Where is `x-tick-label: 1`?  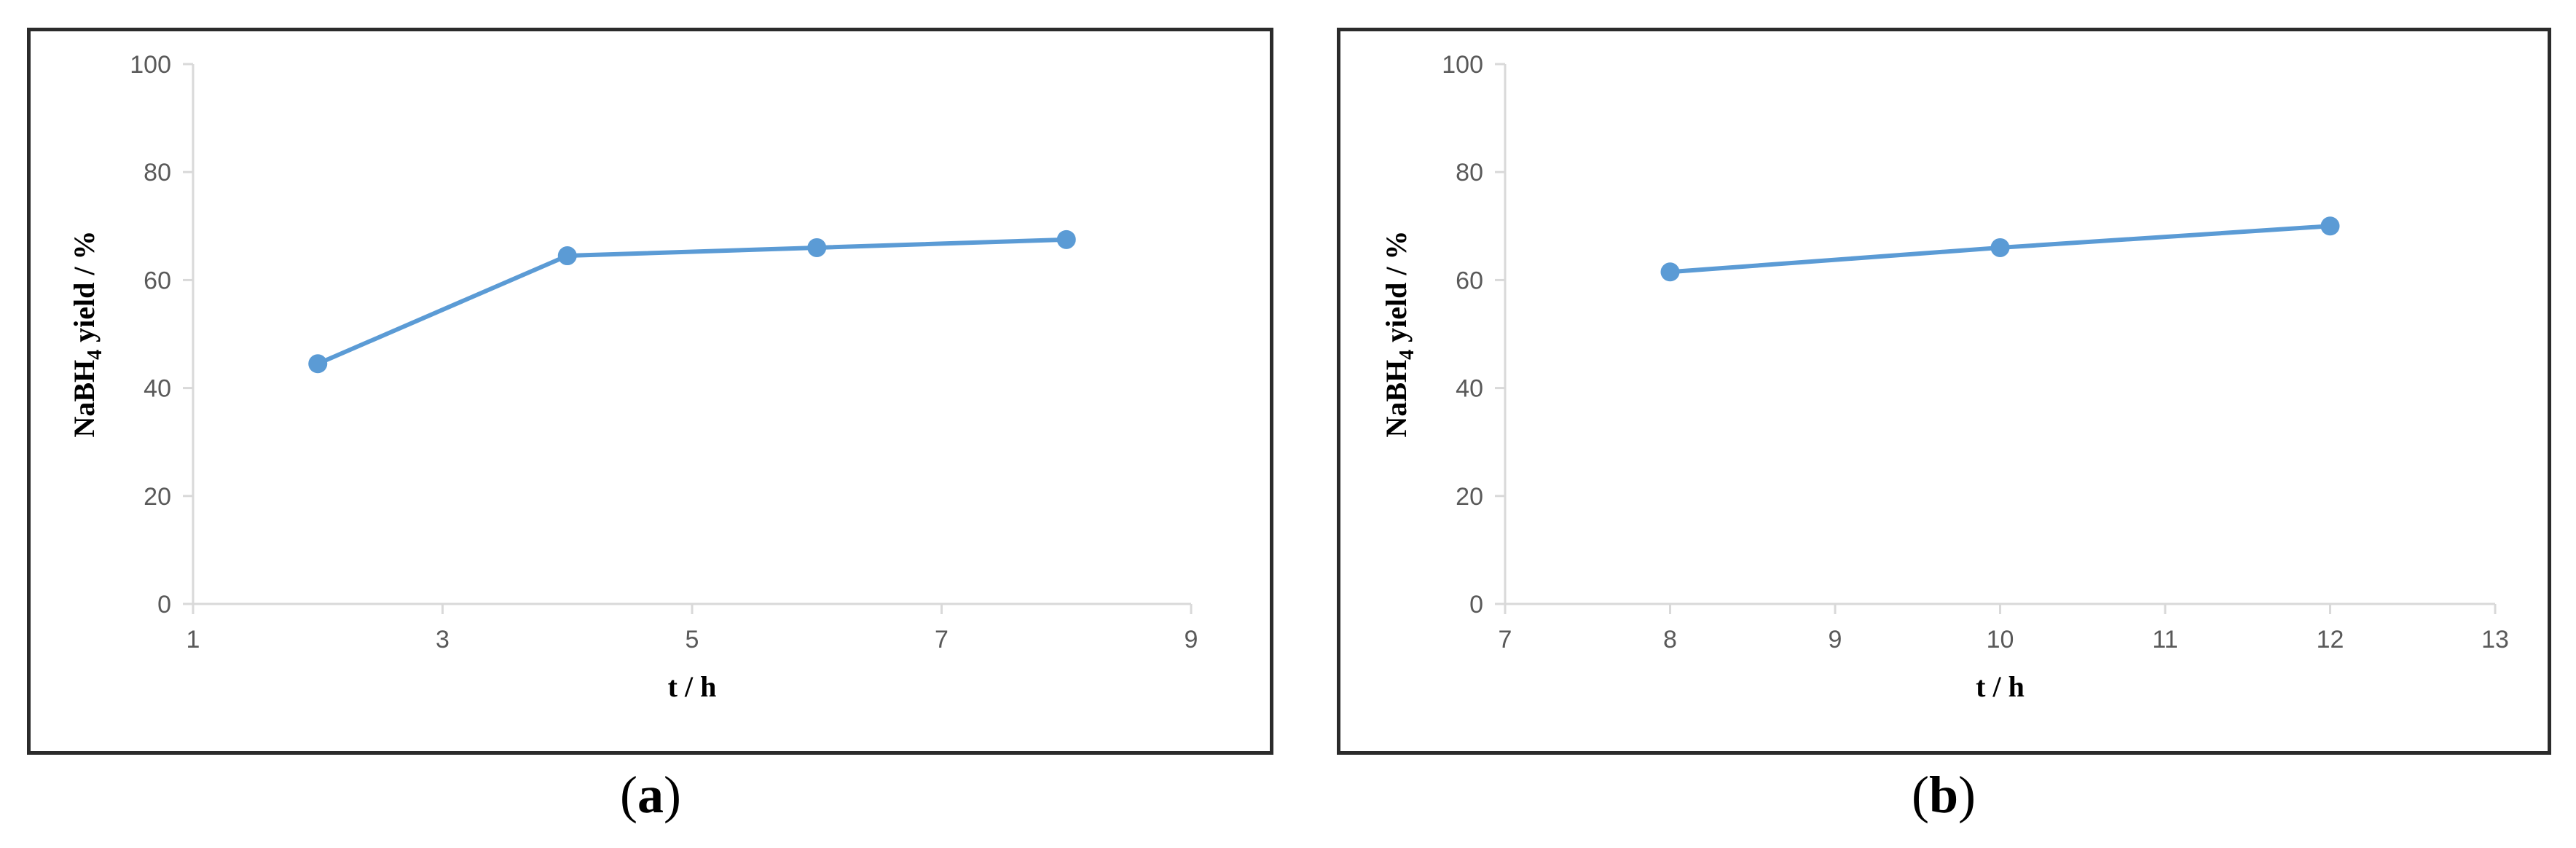 x-tick-label: 1 is located at coordinates (193, 639).